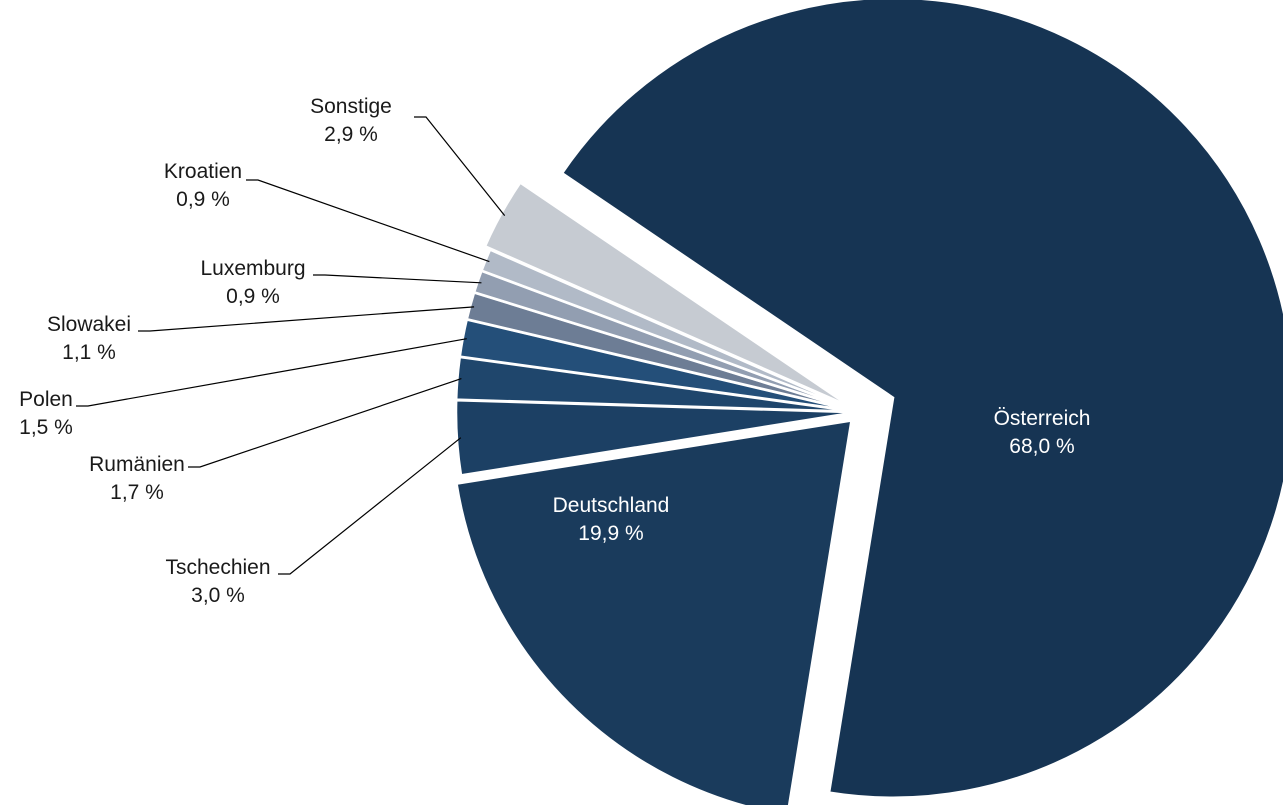 This screenshot has width=1283, height=805. Describe the element at coordinates (306, 319) in the screenshot. I see `leader-line-slowakei` at that location.